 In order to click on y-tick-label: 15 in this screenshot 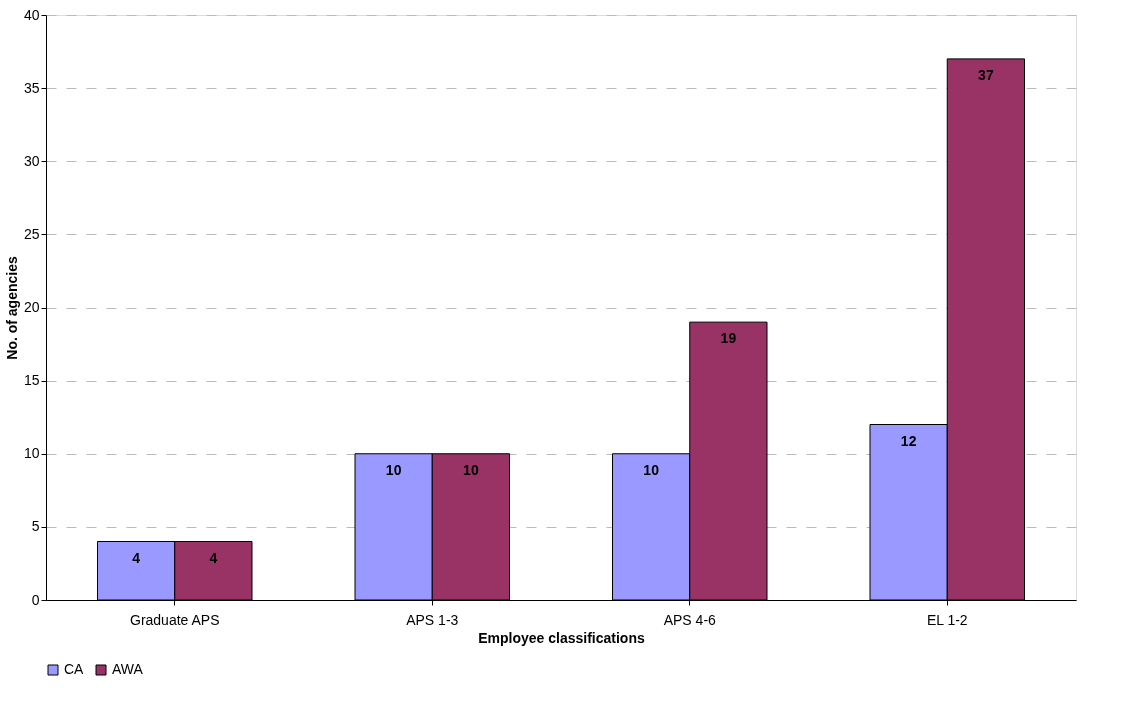, I will do `click(31, 380)`.